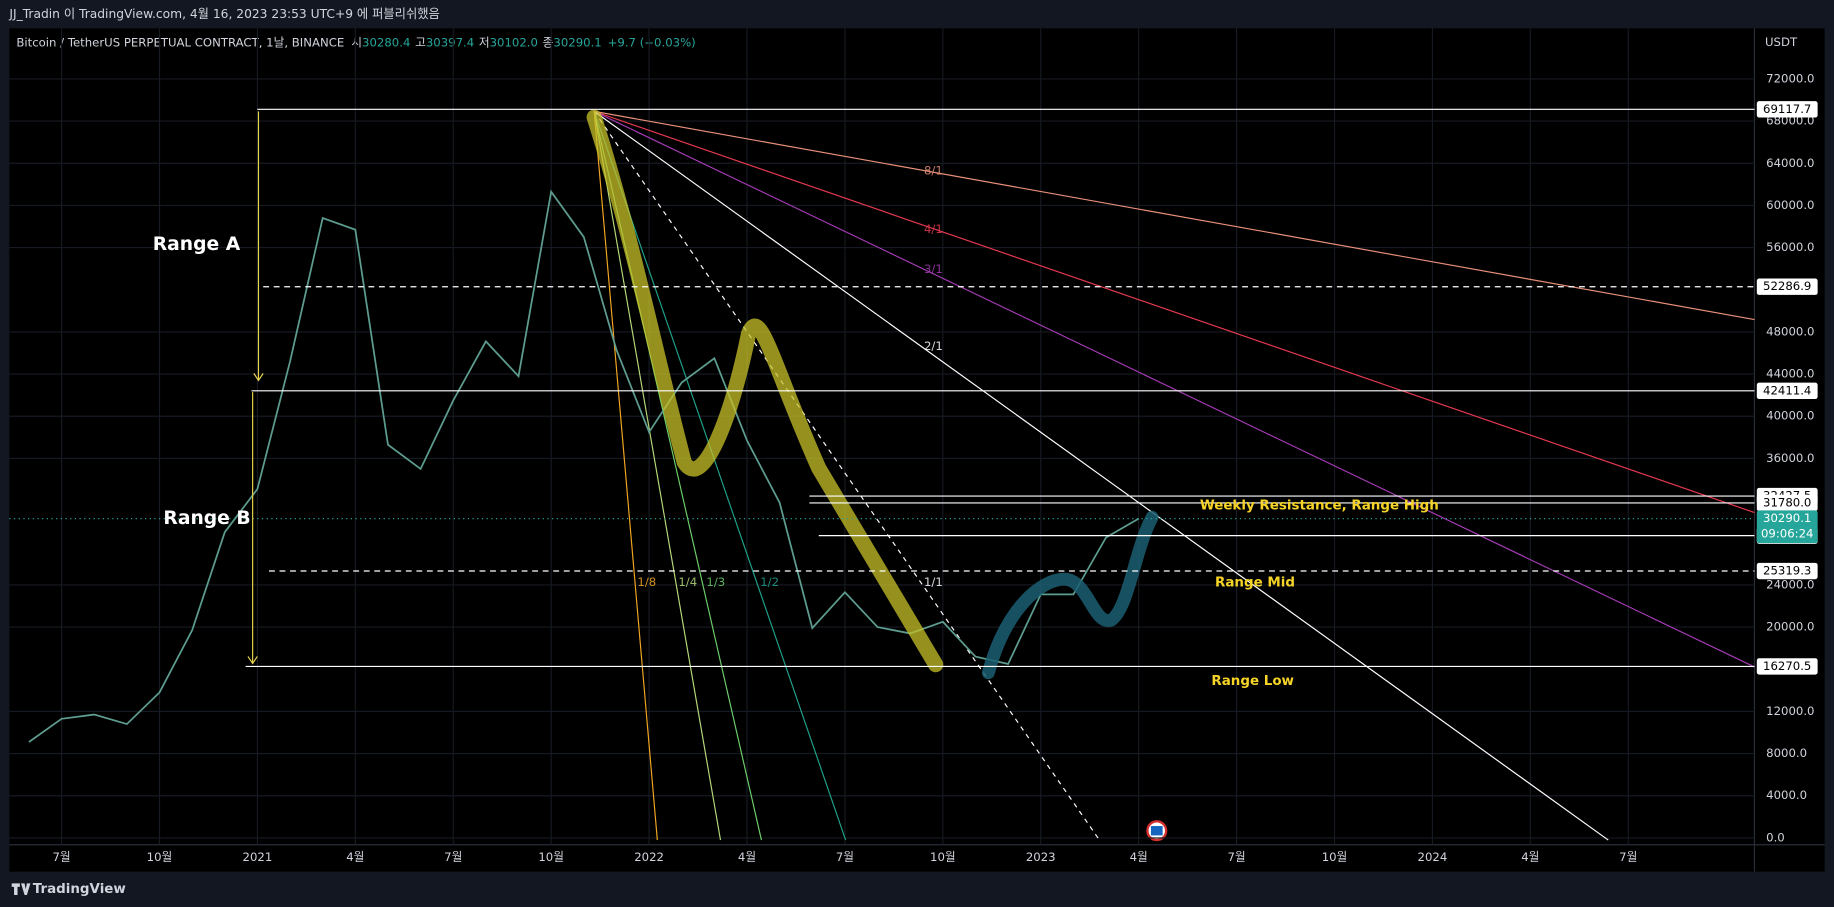 The image size is (1834, 907). I want to click on low: 30102.0, so click(514, 42).